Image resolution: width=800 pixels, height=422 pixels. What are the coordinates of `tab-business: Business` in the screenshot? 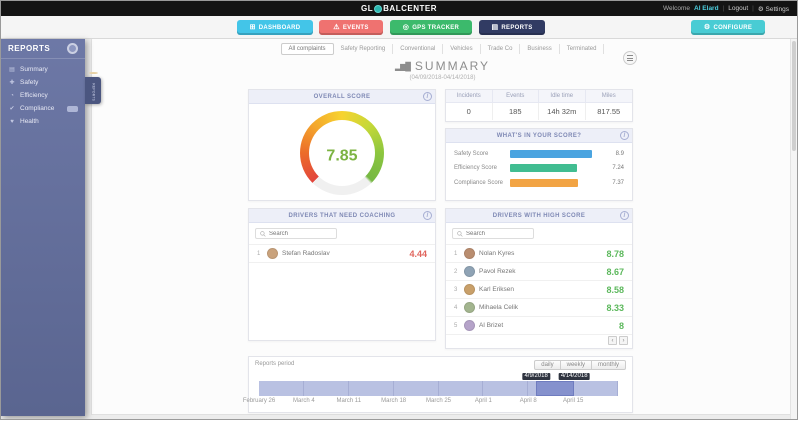 It's located at (540, 49).